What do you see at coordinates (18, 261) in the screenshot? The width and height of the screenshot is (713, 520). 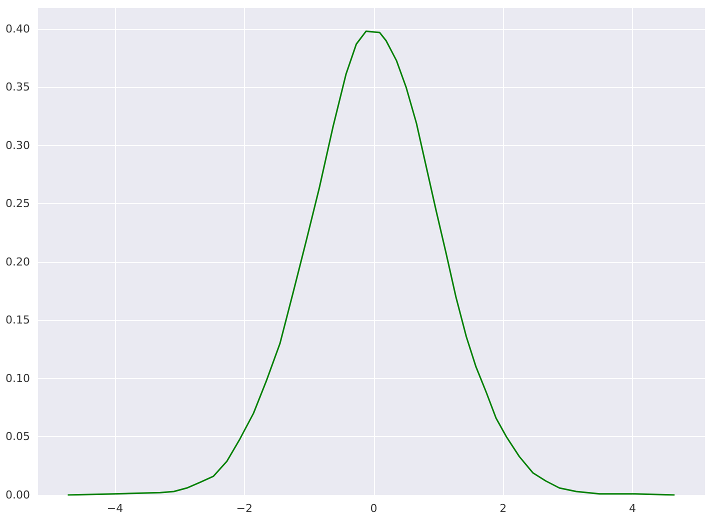 I see `y-tick-label: 0.20` at bounding box center [18, 261].